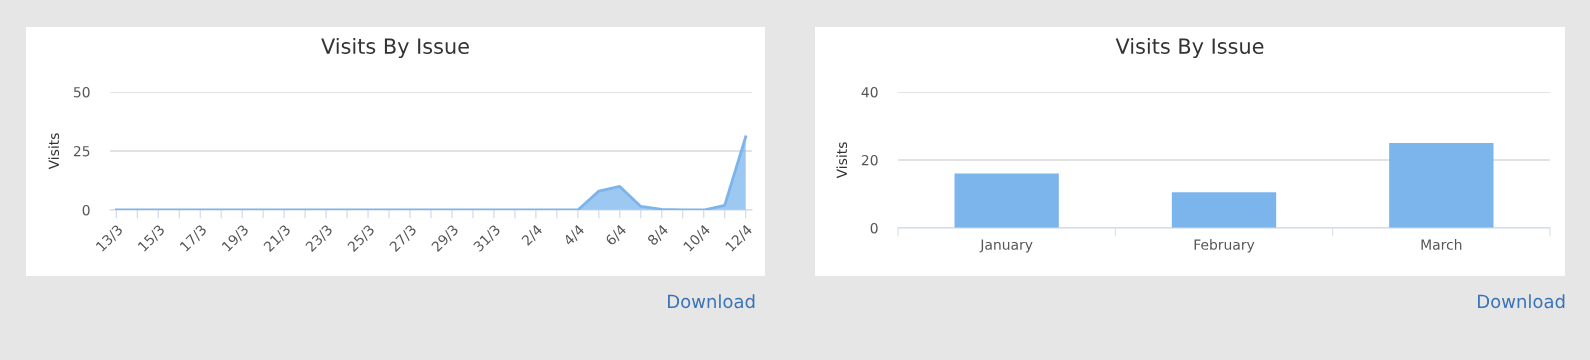 The image size is (1590, 360). What do you see at coordinates (532, 235) in the screenshot?
I see `x-tick-label: 2/4` at bounding box center [532, 235].